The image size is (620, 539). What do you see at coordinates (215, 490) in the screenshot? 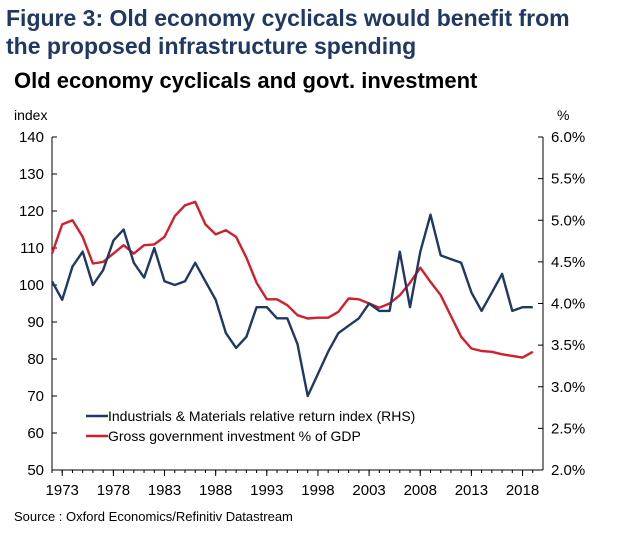
I see `x-tick-label: 1988` at bounding box center [215, 490].